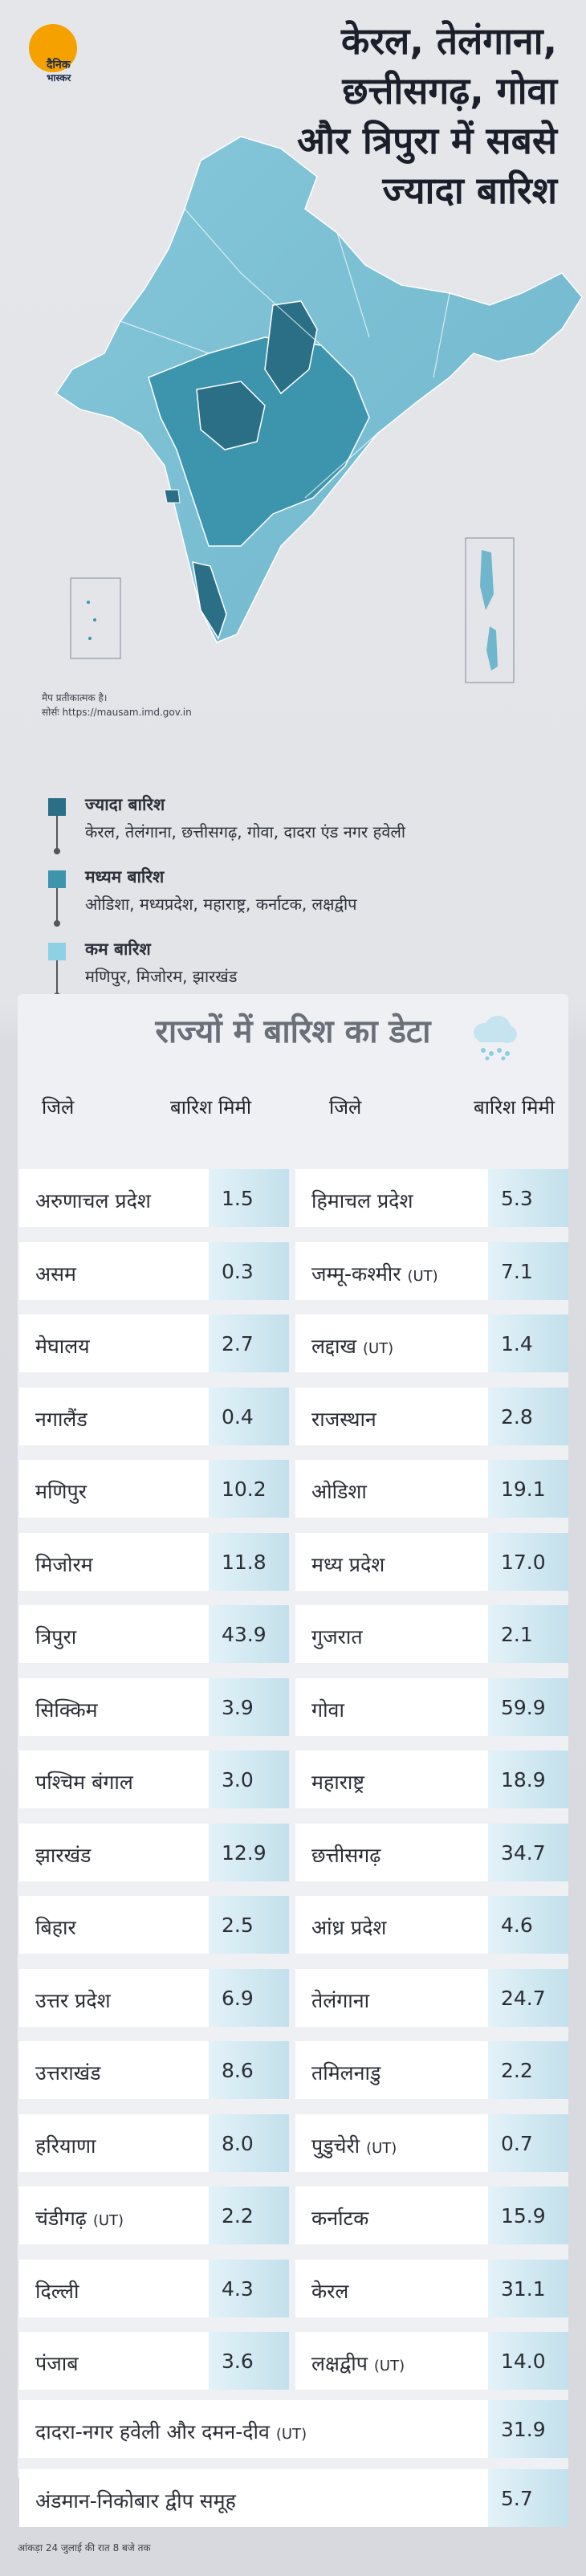 Image resolution: width=586 pixels, height=2576 pixels. What do you see at coordinates (528, 2288) in the screenshot?
I see `value-cell: 31.1` at bounding box center [528, 2288].